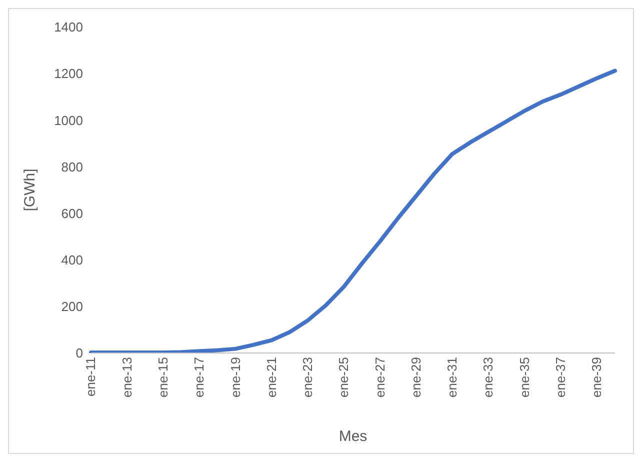 This screenshot has height=460, width=640. Describe the element at coordinates (452, 377) in the screenshot. I see `x-tick-label: ene-31` at that location.